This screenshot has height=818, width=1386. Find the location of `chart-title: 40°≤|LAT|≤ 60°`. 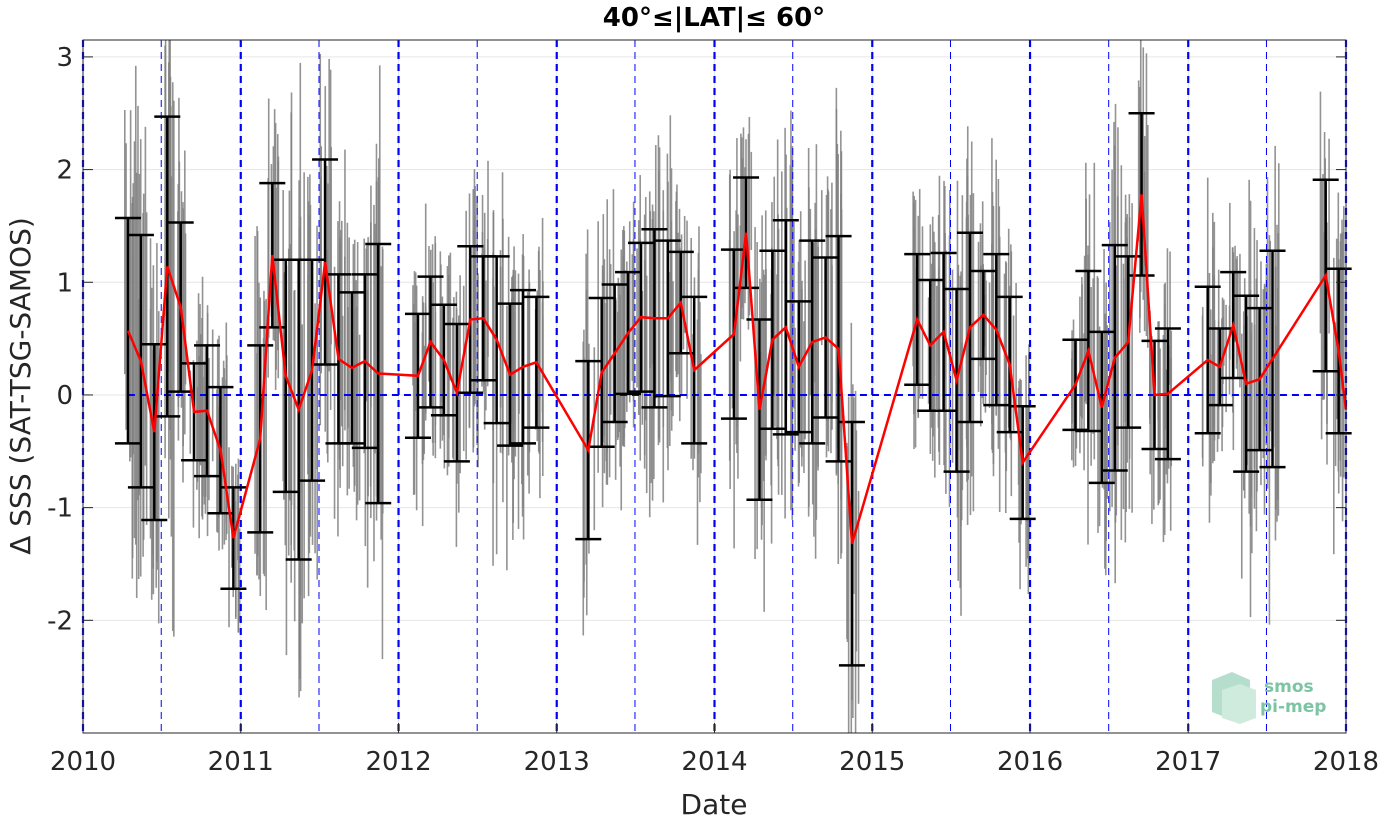

chart-title: 40°≤|LAT|≤ 60° is located at coordinates (714, 18).